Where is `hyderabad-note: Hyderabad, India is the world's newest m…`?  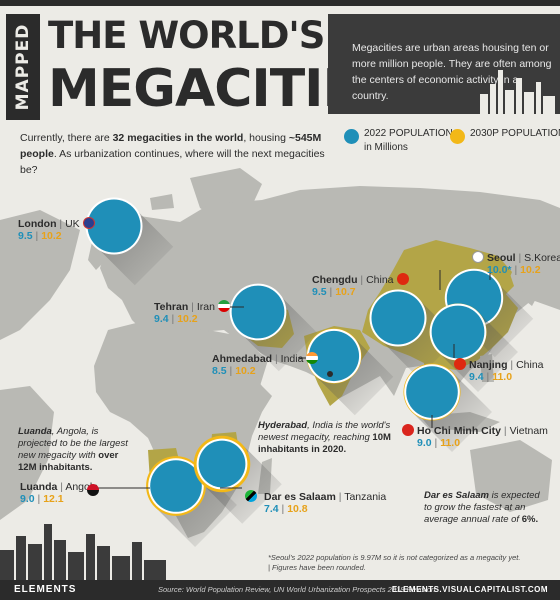
hyderabad-note: Hyderabad, India is the world's newest m… is located at coordinates (324, 437).